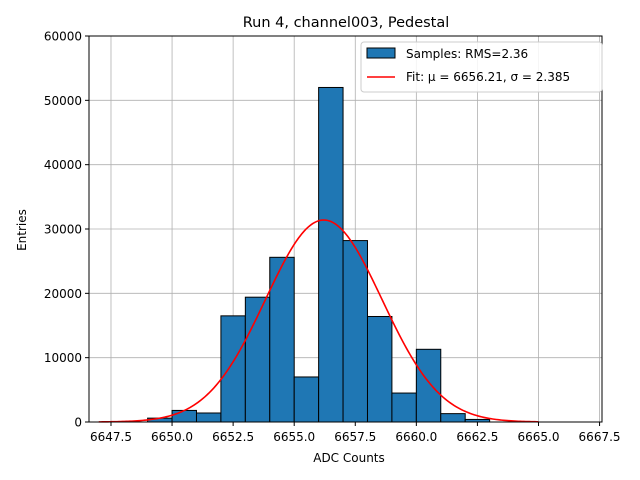 The height and width of the screenshot is (480, 640). I want to click on legend-swatch-samples, so click(381, 53).